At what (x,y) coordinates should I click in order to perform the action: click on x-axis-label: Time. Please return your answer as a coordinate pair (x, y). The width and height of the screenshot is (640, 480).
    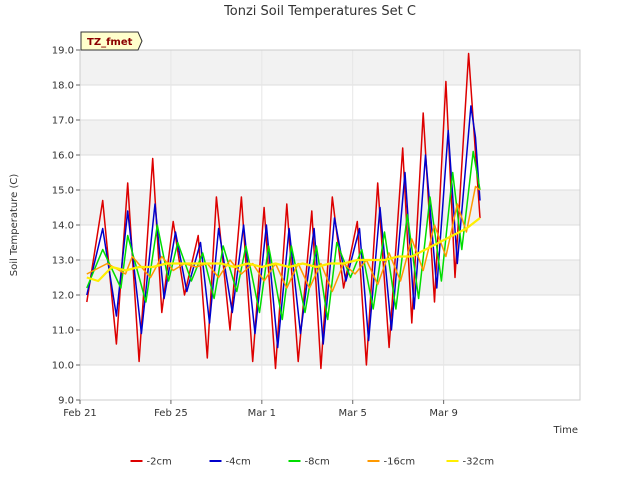
    Looking at the image, I should click on (565, 430).